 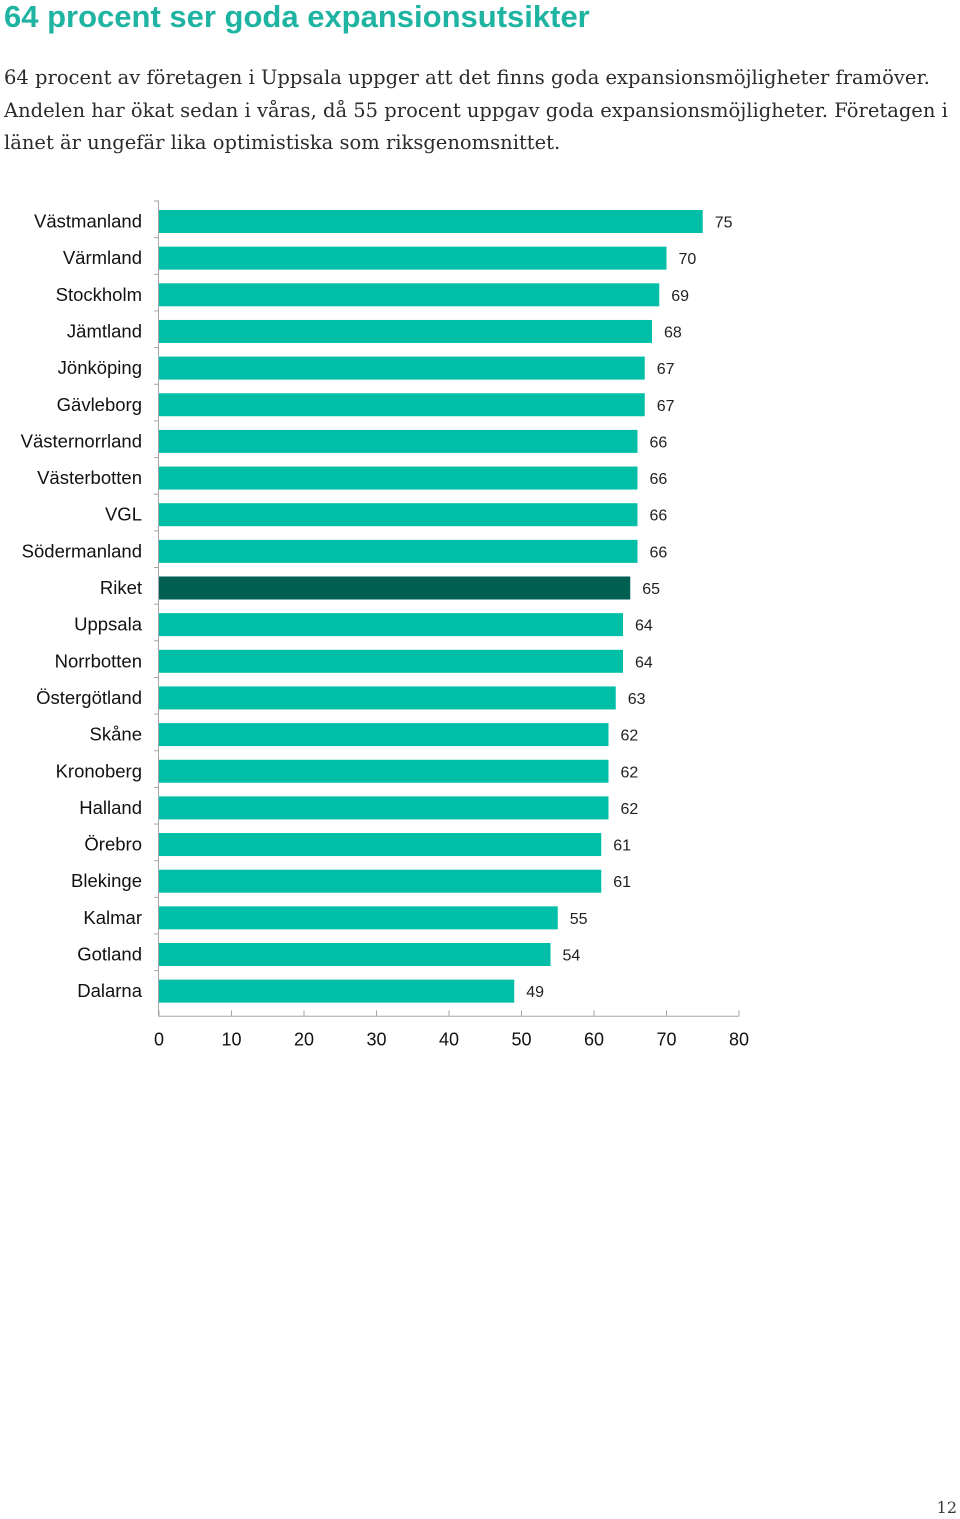 What do you see at coordinates (81, 440) in the screenshot?
I see `category-label: Västernorrland` at bounding box center [81, 440].